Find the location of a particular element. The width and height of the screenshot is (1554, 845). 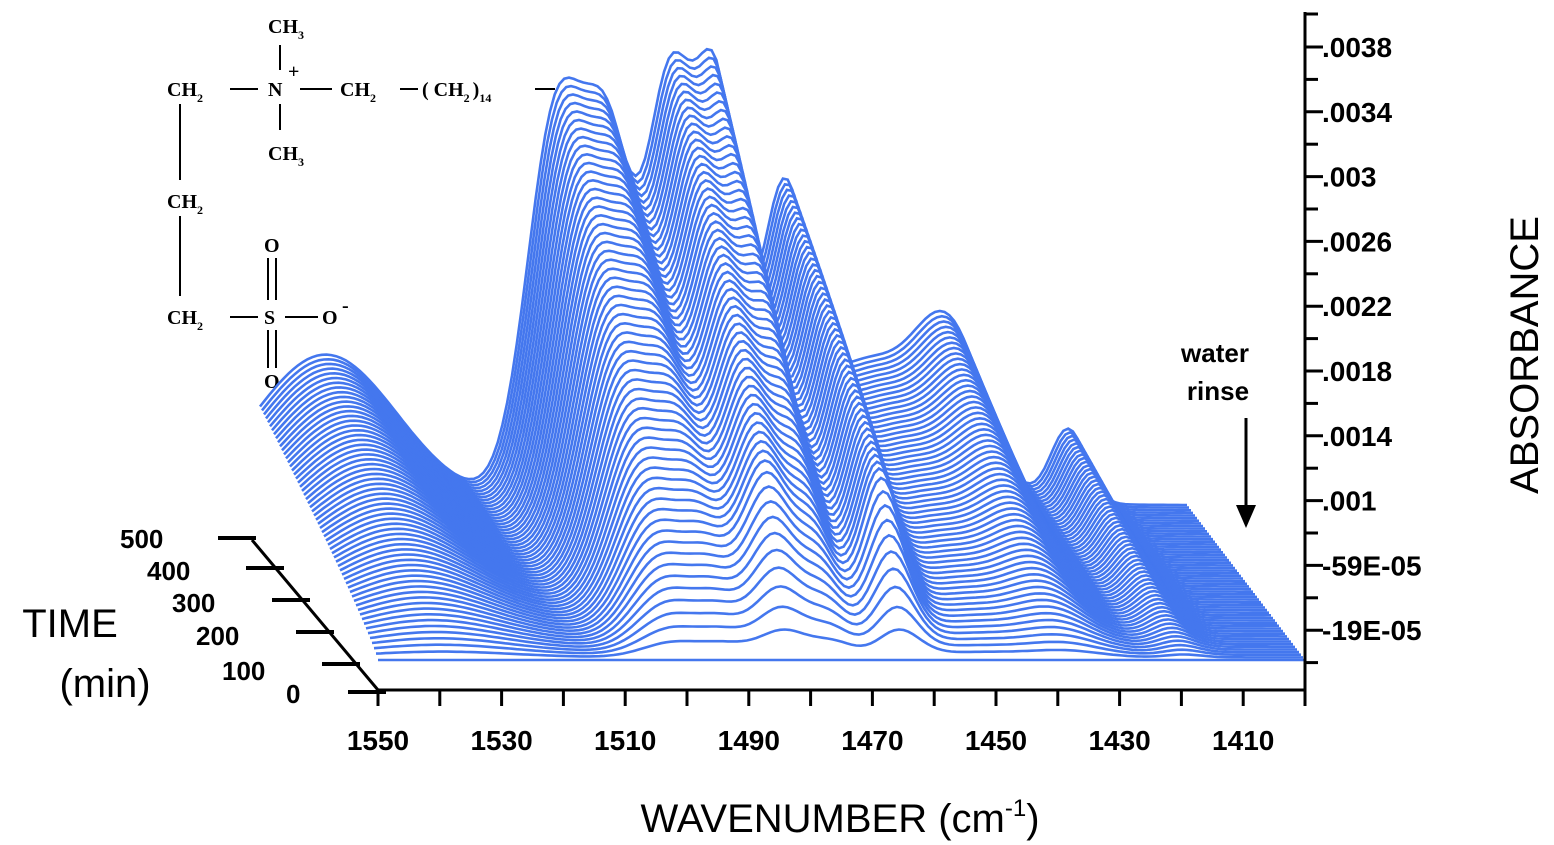

z-tick-label: .0026 is located at coordinates (1357, 241).